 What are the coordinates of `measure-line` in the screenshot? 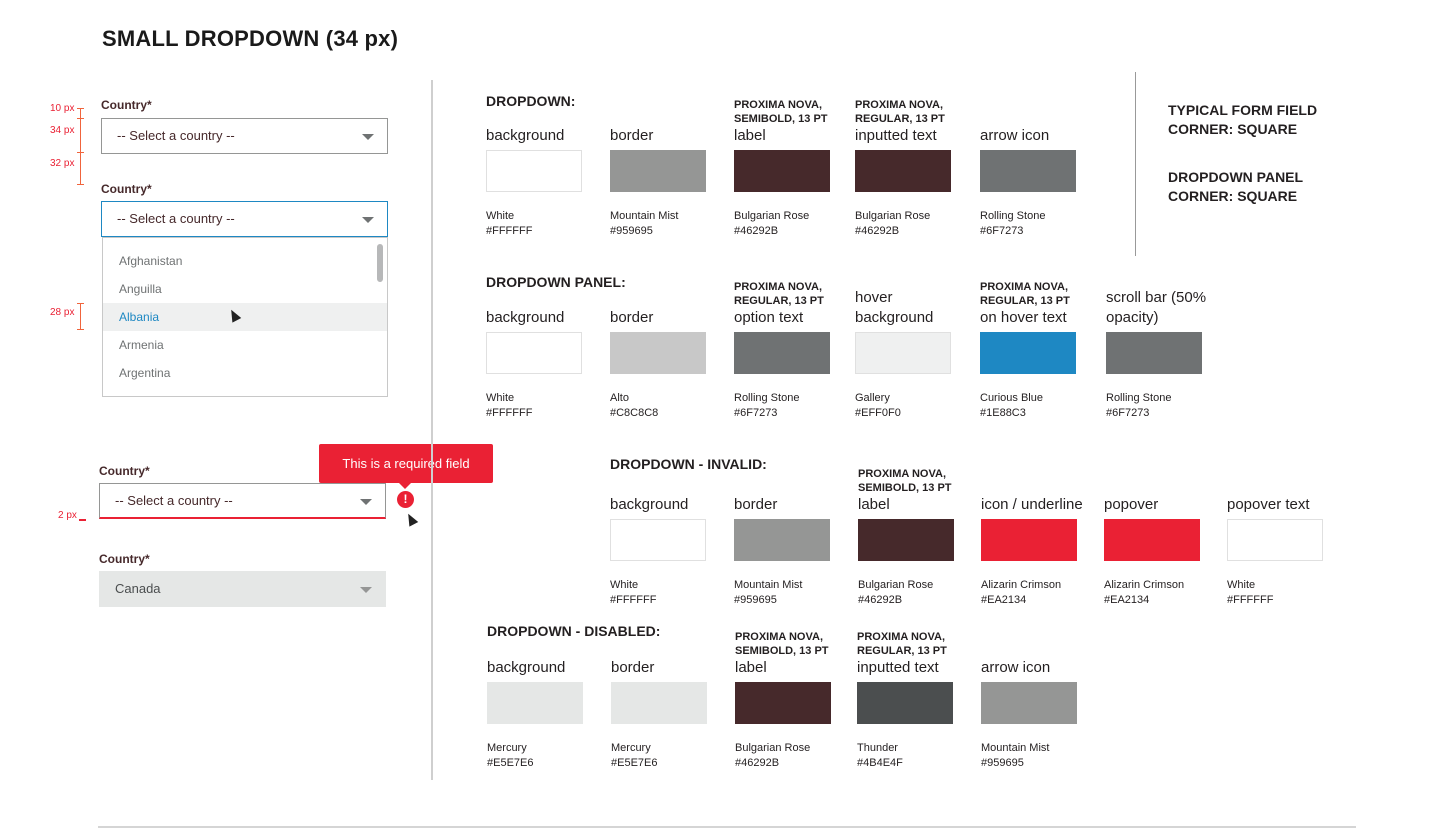 It's located at (80, 146).